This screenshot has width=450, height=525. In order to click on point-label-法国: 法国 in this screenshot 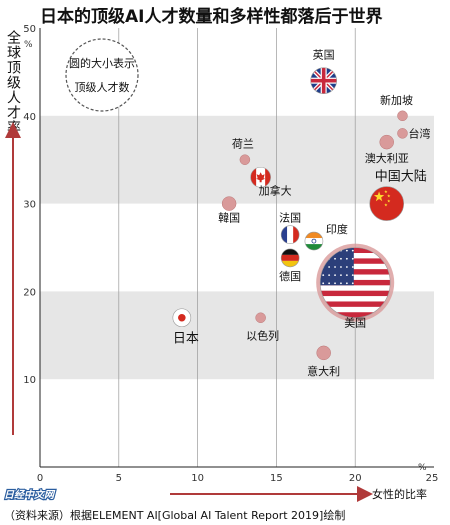, I will do `click(290, 218)`.